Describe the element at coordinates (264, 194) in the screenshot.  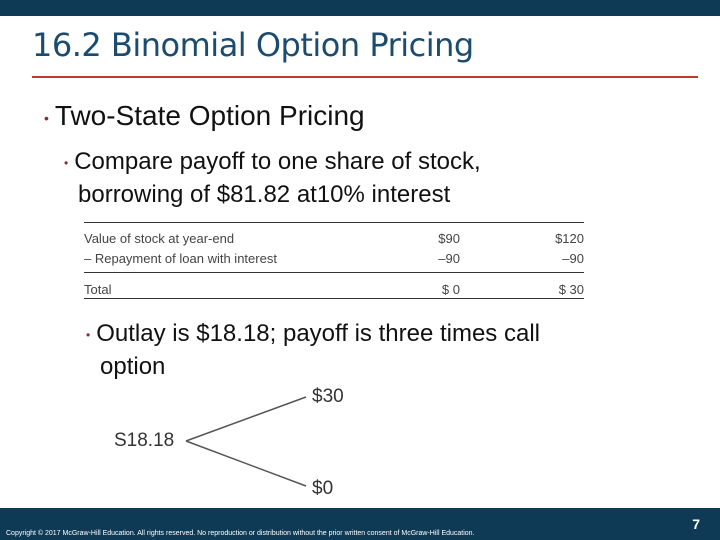
I see `bullet-level2-text-line2: borrowing of $81.82 at10% interest` at that location.